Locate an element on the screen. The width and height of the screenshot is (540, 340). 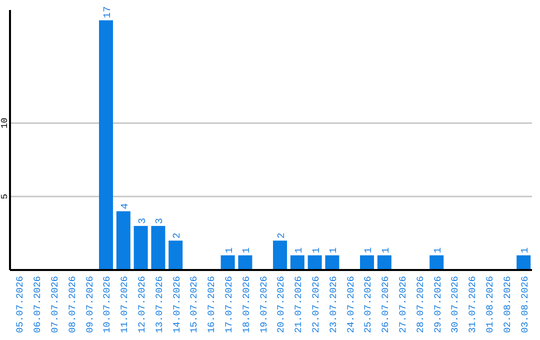
x-tick-label: 24.07.2026 is located at coordinates (350, 305).